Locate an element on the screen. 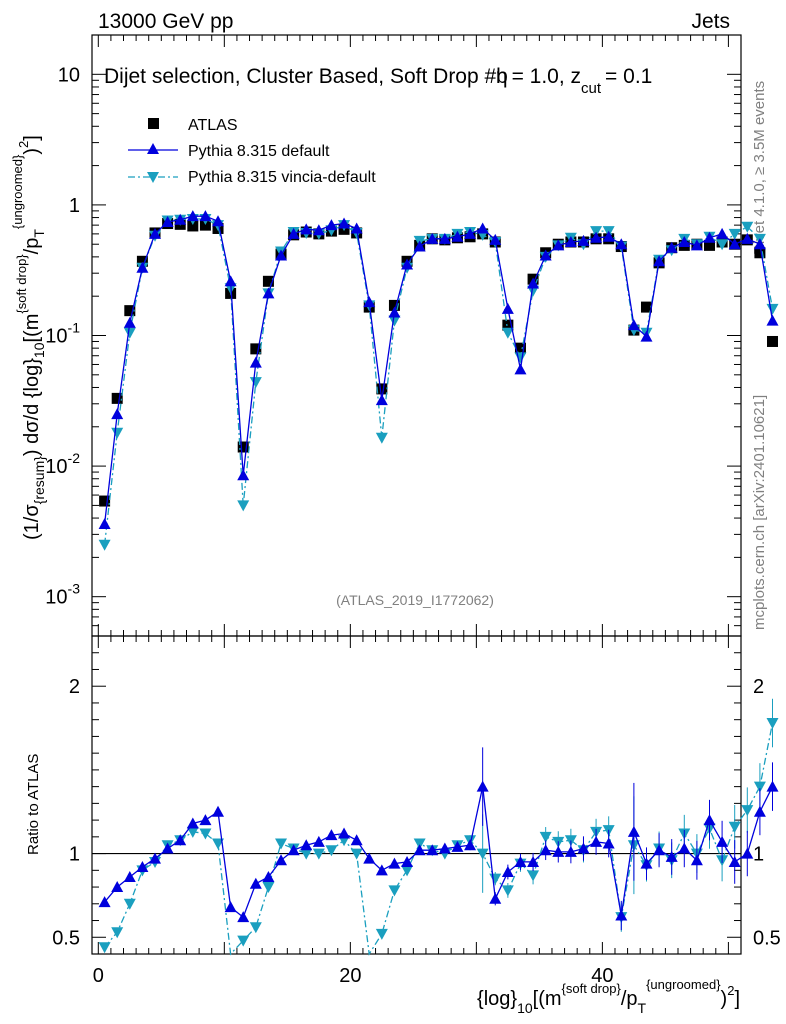 Image resolution: width=786 pixels, height=1024 pixels. legend-marker-atlas is located at coordinates (153, 123).